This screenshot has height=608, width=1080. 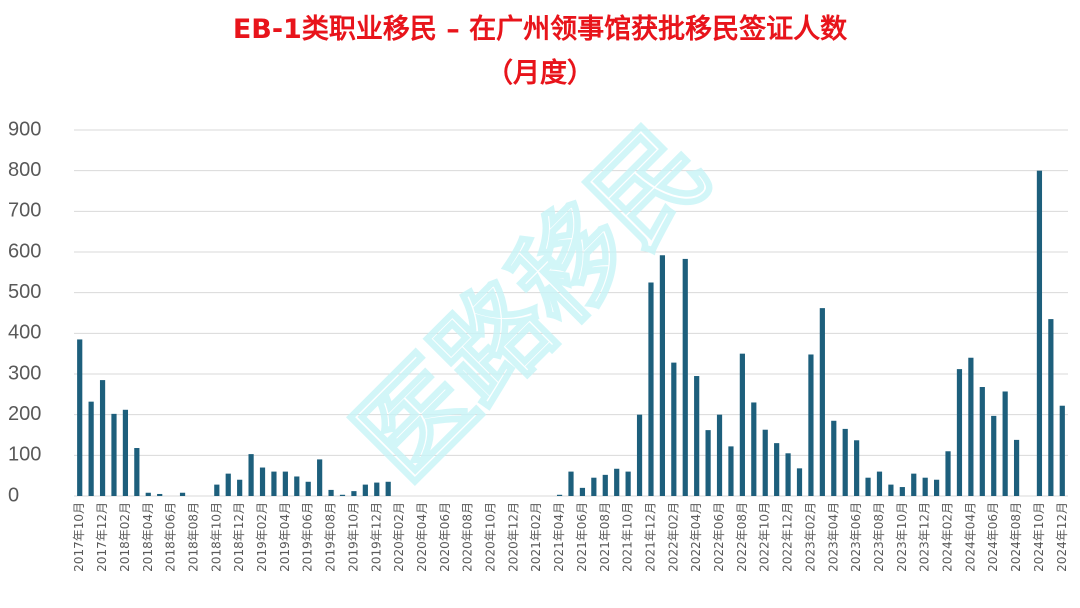 I want to click on chart-title: EB-1类职业移民 – 在广州领事馆获批移民签证人数, so click(x=540, y=29).